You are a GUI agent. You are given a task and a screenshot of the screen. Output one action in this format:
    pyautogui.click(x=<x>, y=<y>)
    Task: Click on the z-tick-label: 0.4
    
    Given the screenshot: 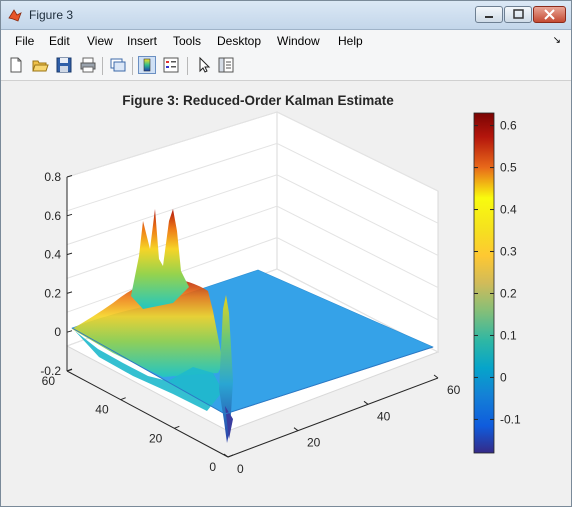 What is the action you would take?
    pyautogui.click(x=52, y=255)
    